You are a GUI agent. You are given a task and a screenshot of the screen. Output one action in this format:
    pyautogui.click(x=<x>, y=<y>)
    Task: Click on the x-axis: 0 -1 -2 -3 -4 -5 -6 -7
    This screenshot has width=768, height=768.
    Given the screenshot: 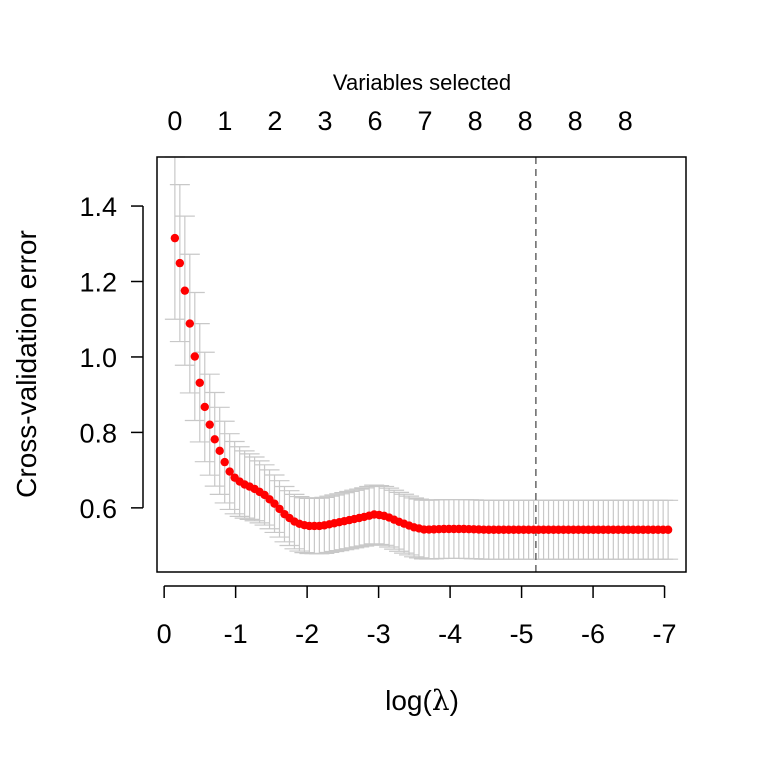 What is the action you would take?
    pyautogui.click(x=417, y=617)
    